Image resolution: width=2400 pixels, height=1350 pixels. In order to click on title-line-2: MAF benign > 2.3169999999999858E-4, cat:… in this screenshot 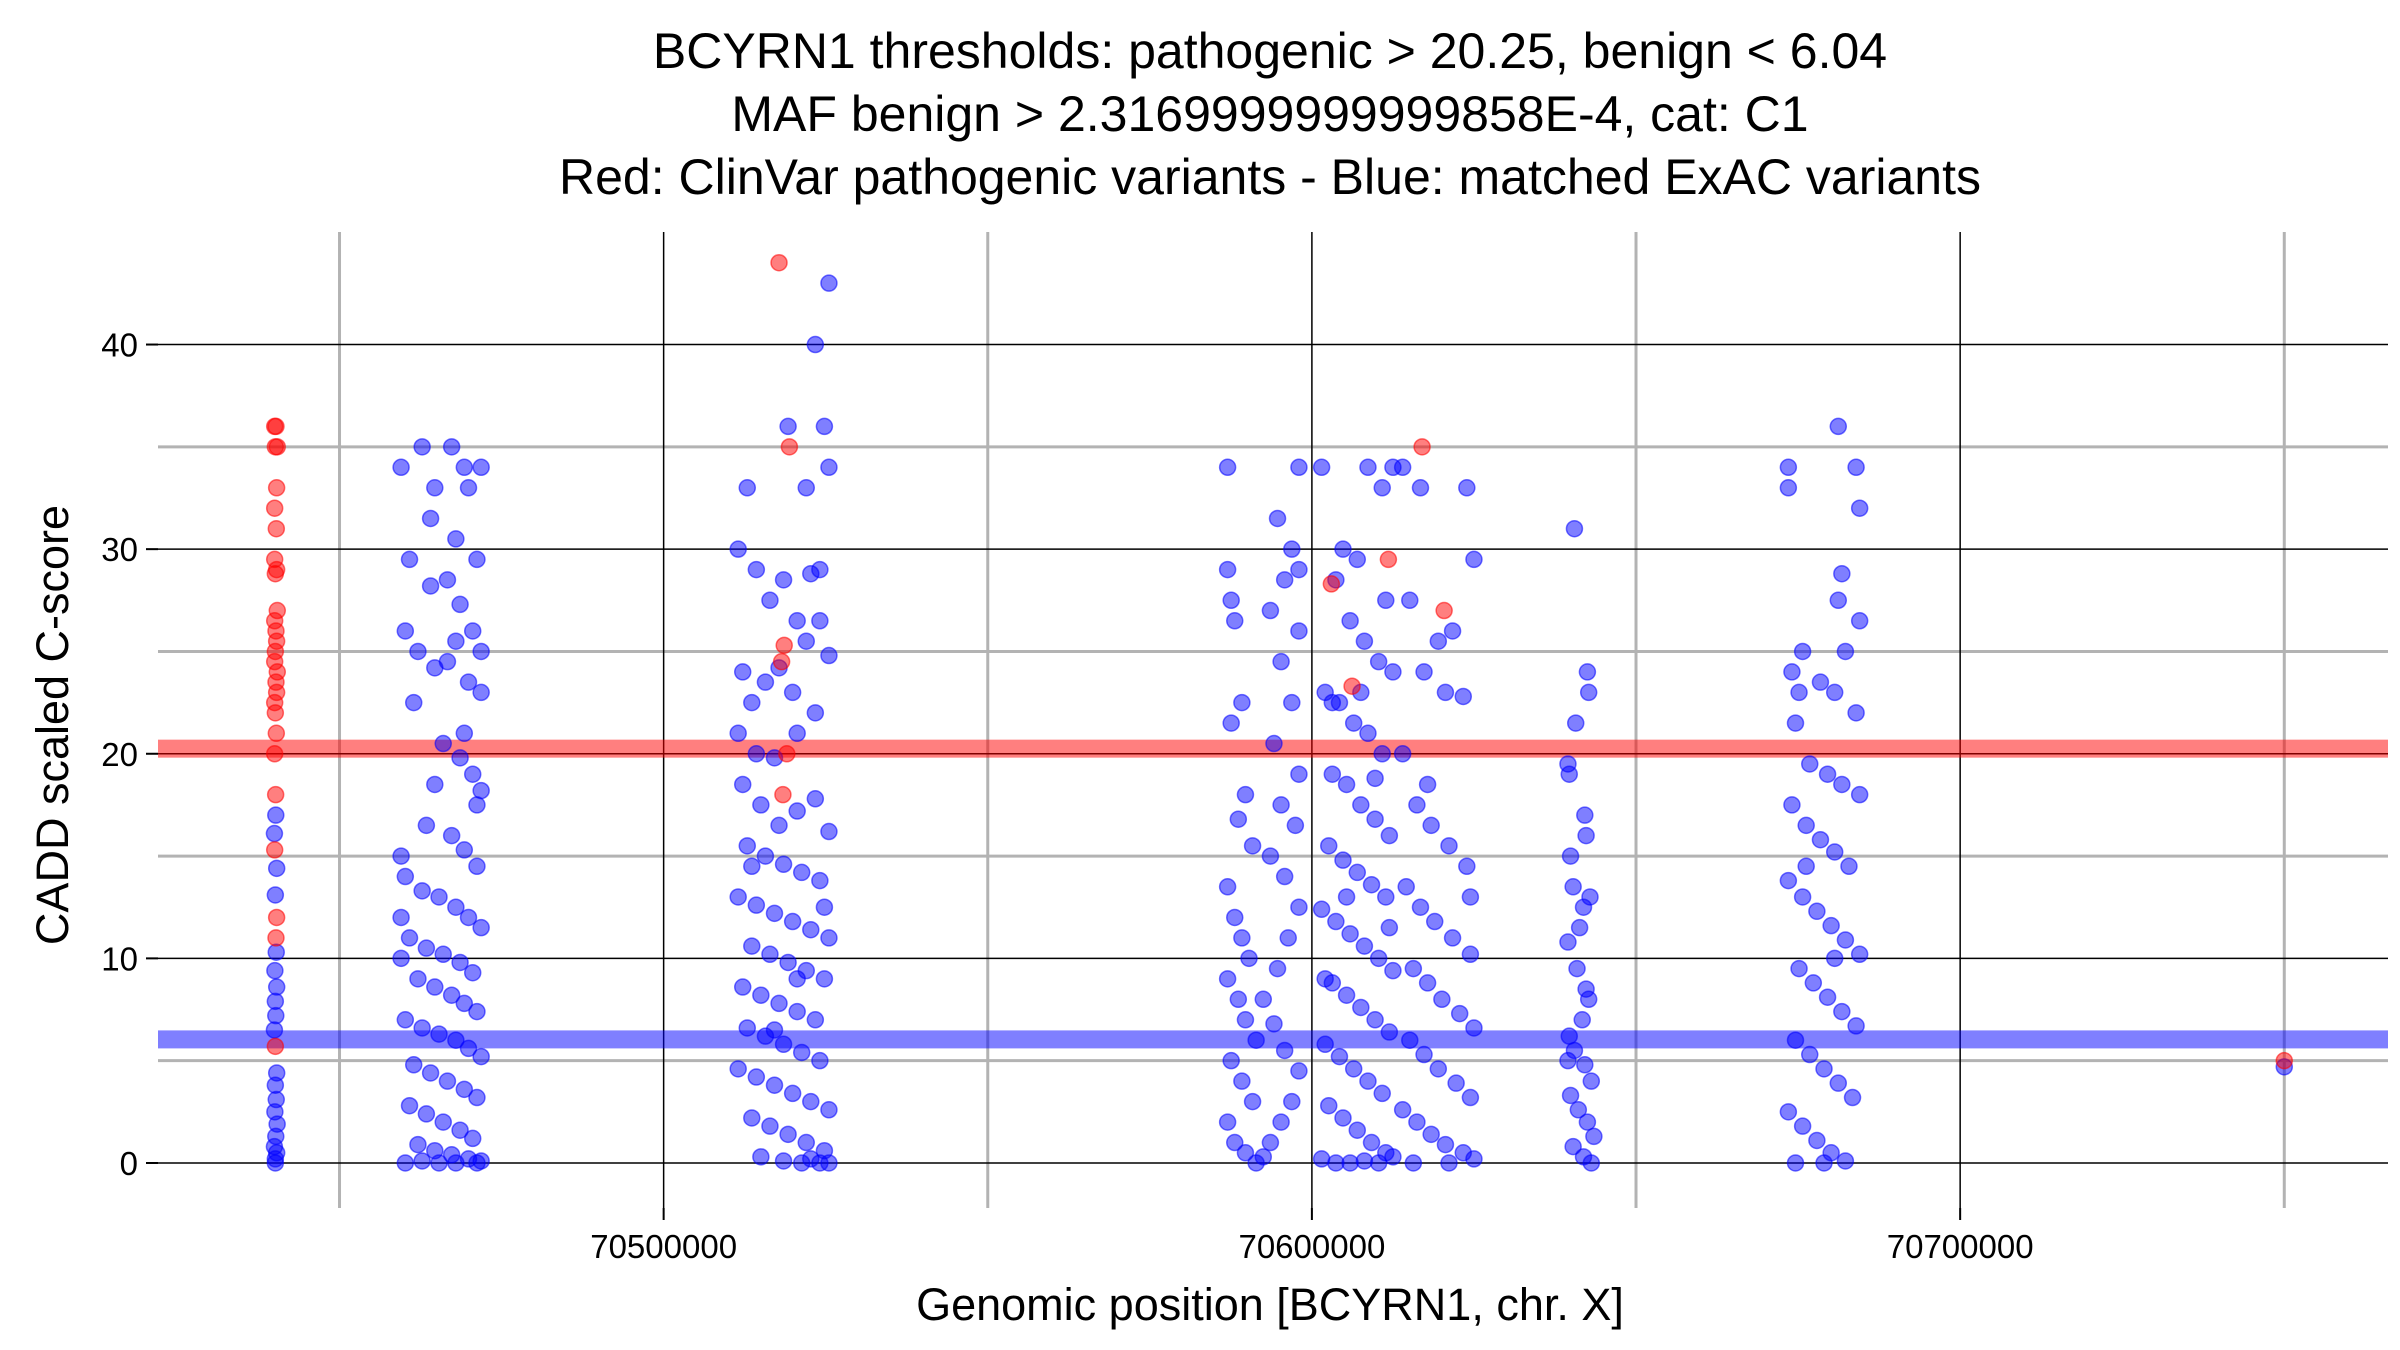, I will do `click(1269, 114)`.